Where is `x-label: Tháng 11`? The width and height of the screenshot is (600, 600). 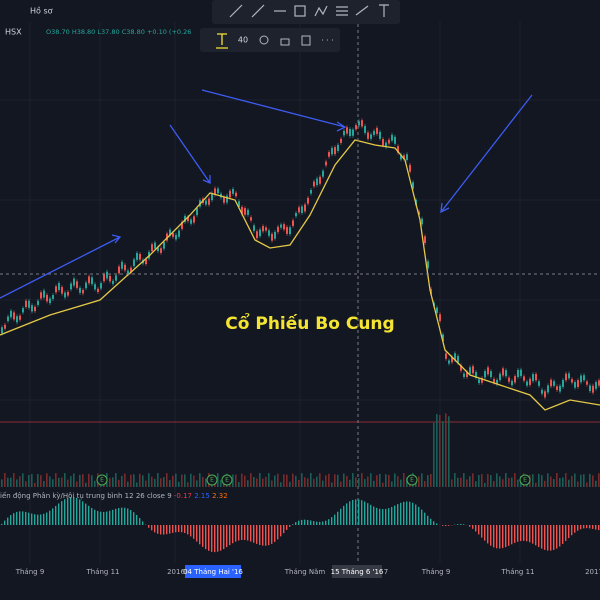 x-label: Tháng 11 is located at coordinates (102, 572).